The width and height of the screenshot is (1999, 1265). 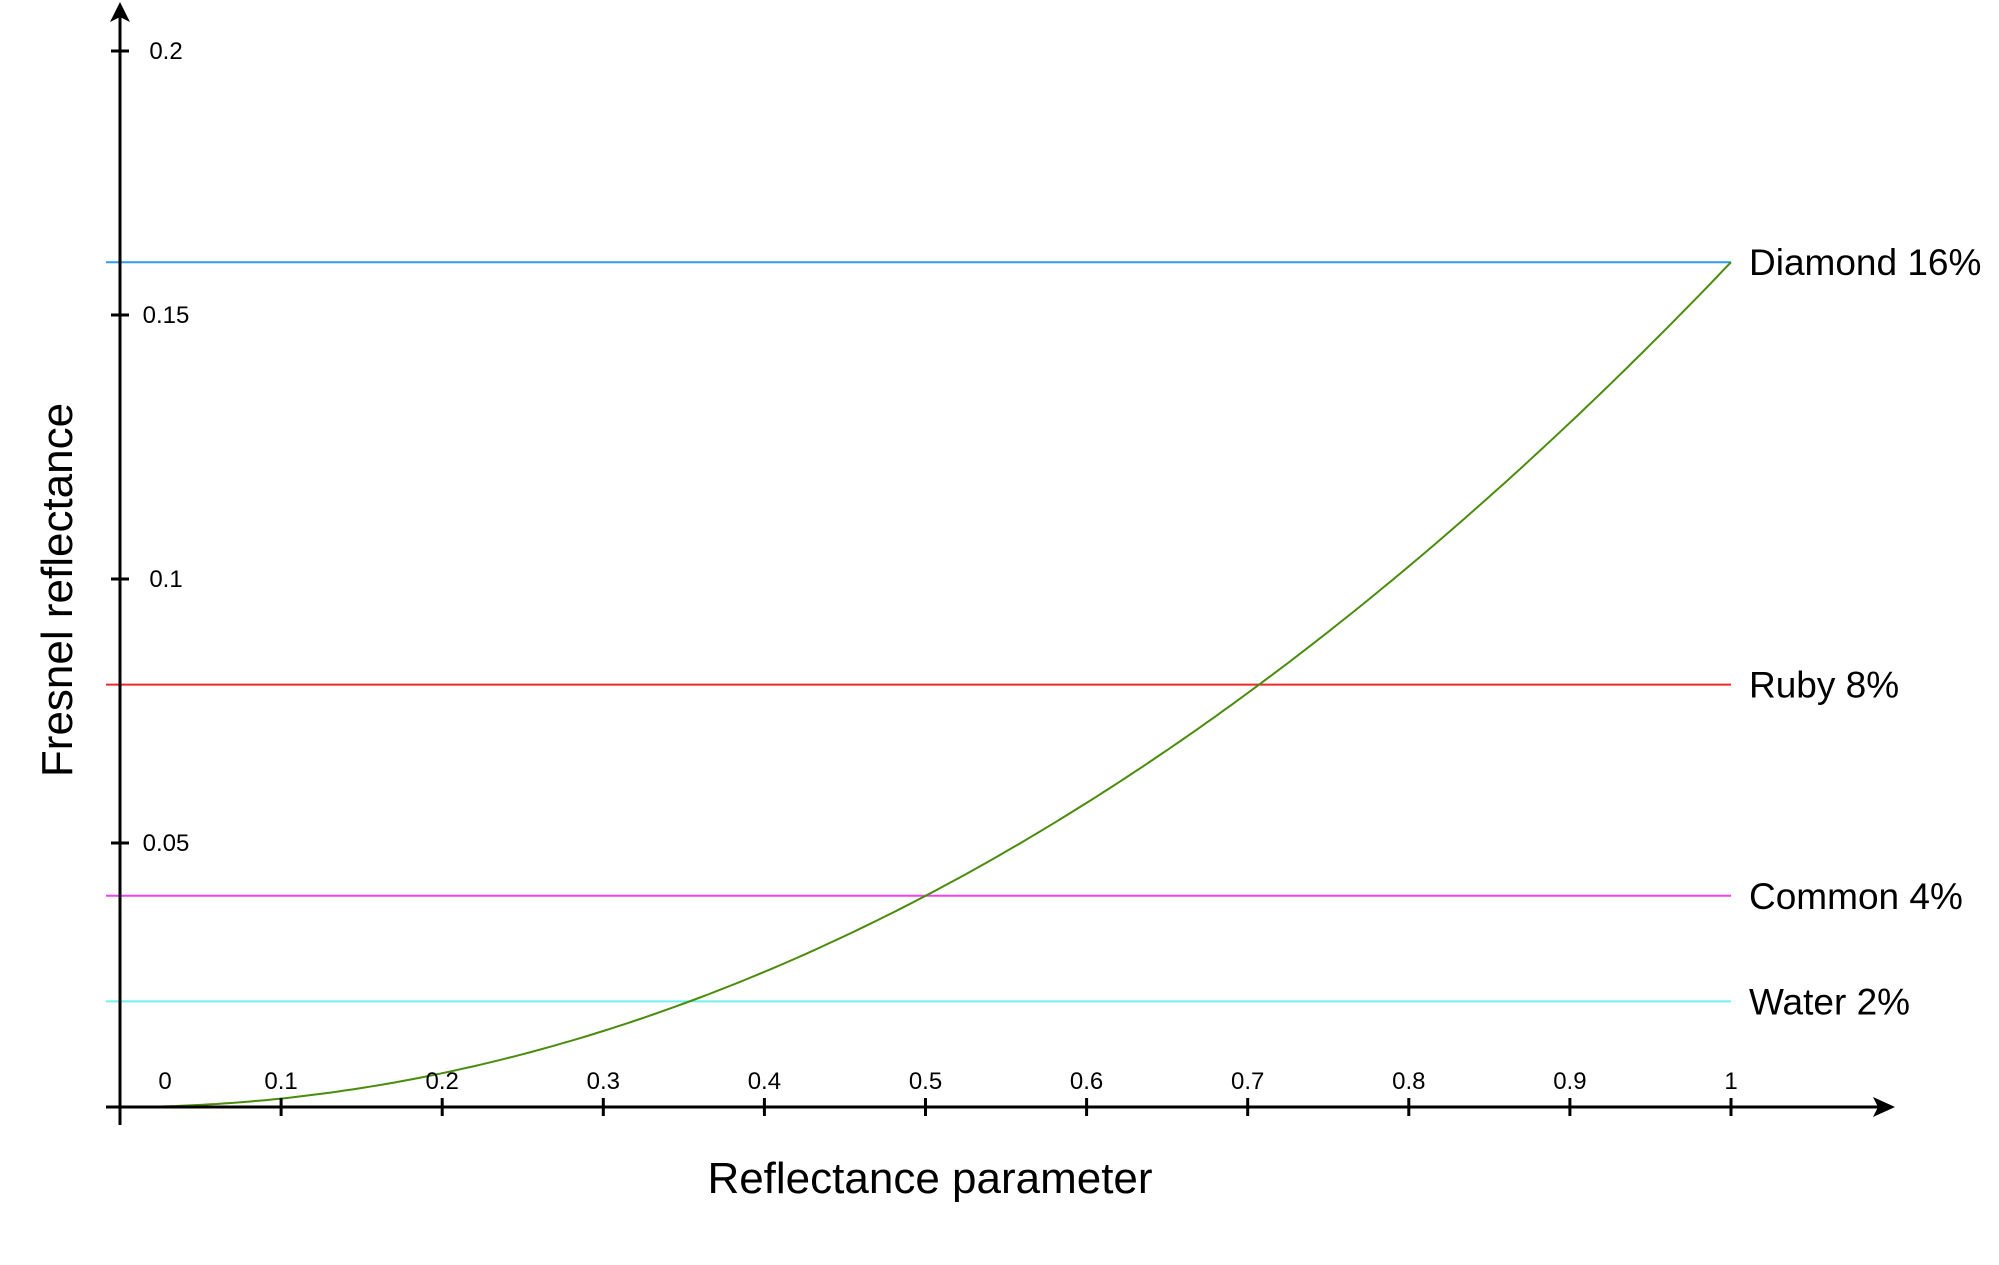 What do you see at coordinates (165, 579) in the screenshot?
I see `y-tick-label: 0.1` at bounding box center [165, 579].